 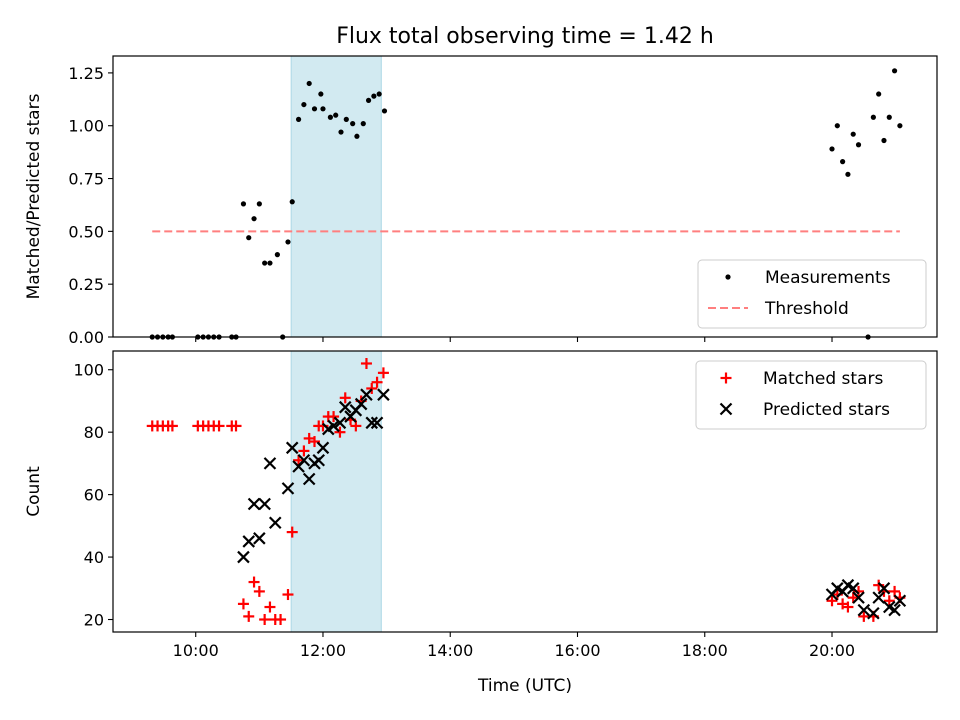 I want to click on y-tick-label: 0.75, so click(x=86, y=179).